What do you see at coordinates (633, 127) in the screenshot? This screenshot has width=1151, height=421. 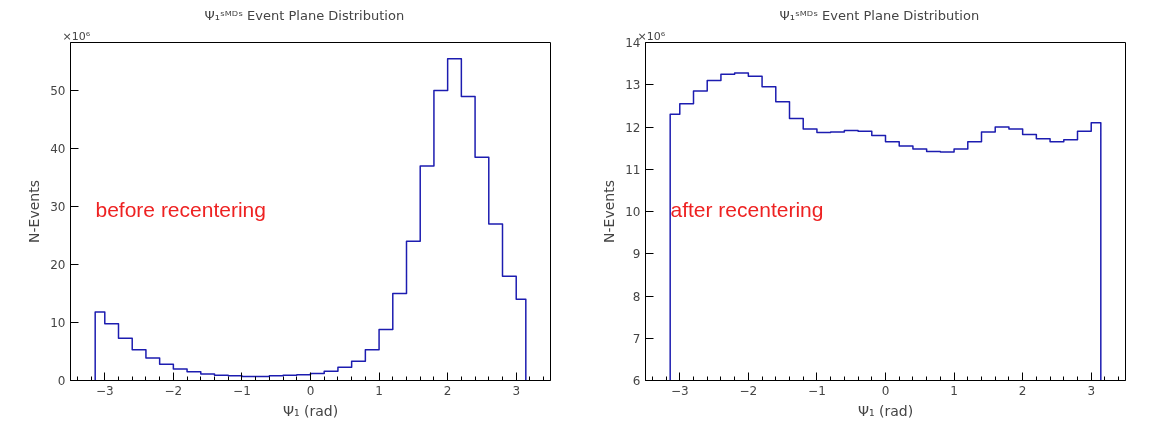 I see `y-tick-label: 12` at bounding box center [633, 127].